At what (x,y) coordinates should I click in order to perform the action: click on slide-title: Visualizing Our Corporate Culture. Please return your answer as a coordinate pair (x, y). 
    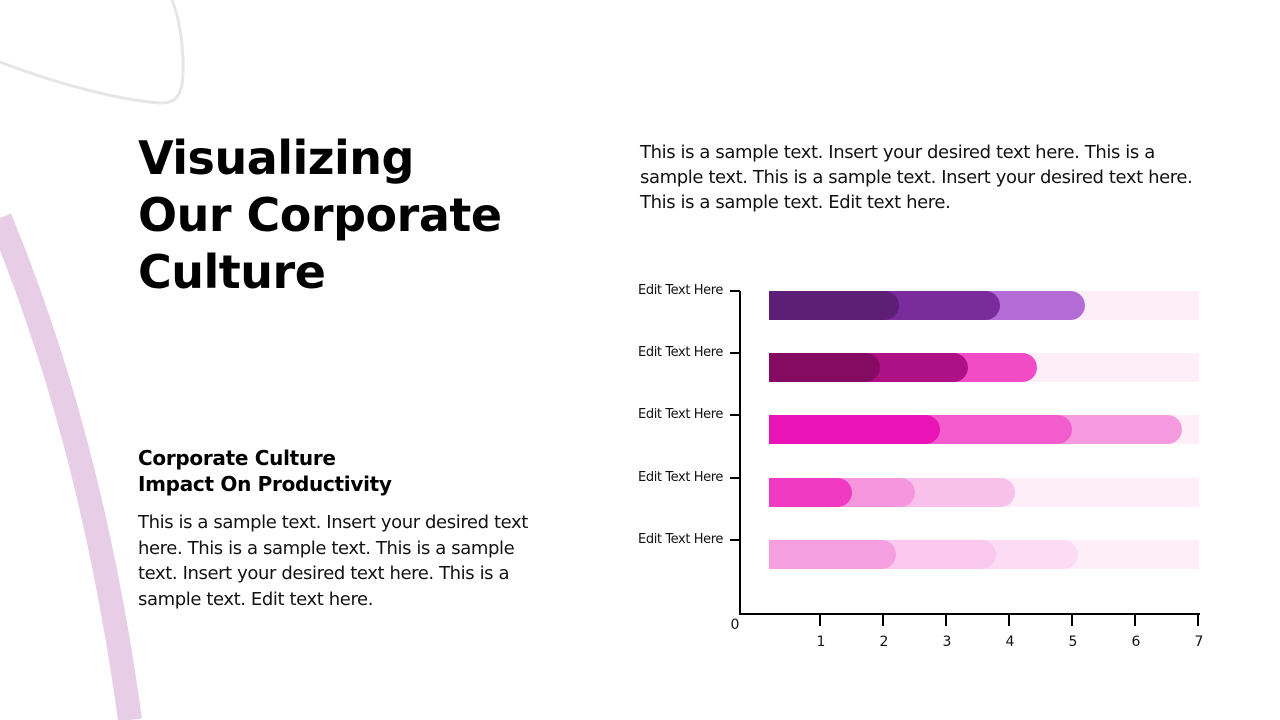
    Looking at the image, I should click on (348, 215).